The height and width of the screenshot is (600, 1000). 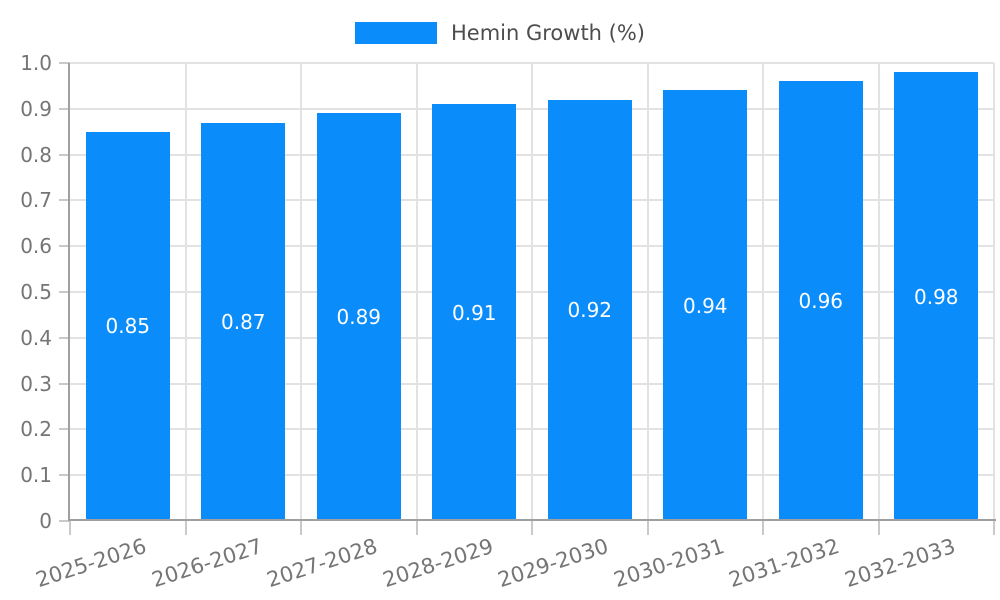 I want to click on y-axis-tick-label: 0.5, so click(x=36, y=292).